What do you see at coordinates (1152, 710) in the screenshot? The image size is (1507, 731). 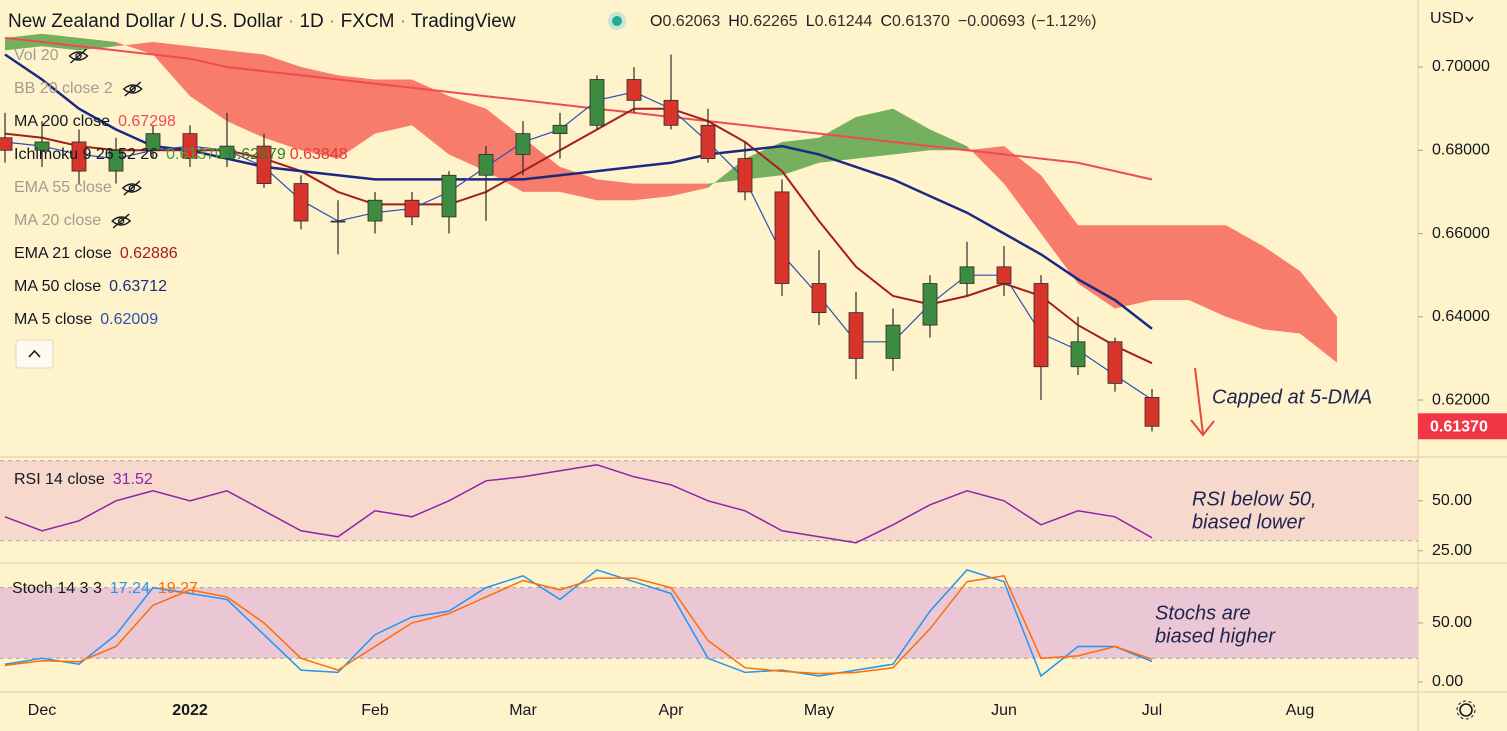 I see `x-tick-label: Jul` at bounding box center [1152, 710].